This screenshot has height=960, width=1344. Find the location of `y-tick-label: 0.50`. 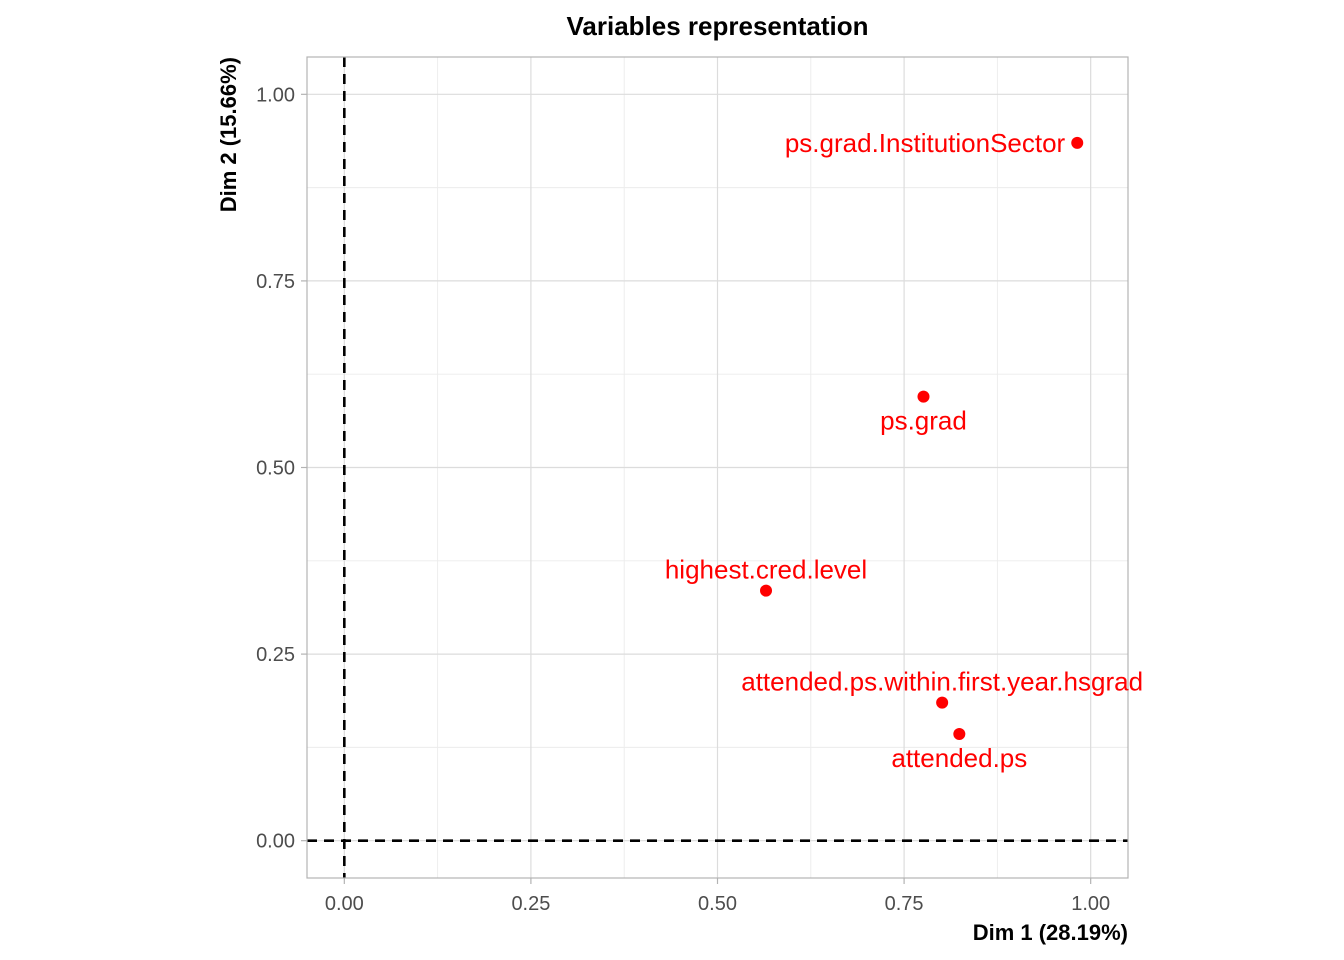

y-tick-label: 0.50 is located at coordinates (275, 469).